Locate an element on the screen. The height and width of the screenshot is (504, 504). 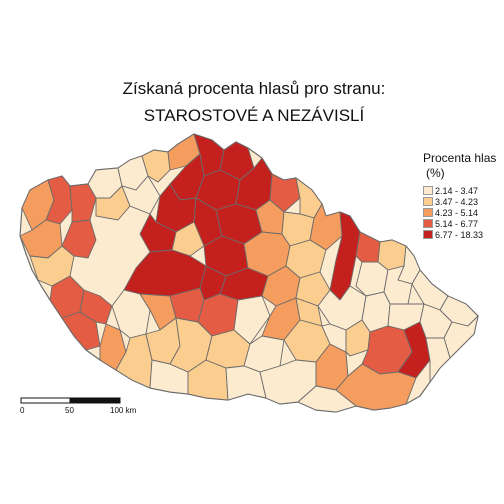
scale-bar-graphic is located at coordinates (70, 400).